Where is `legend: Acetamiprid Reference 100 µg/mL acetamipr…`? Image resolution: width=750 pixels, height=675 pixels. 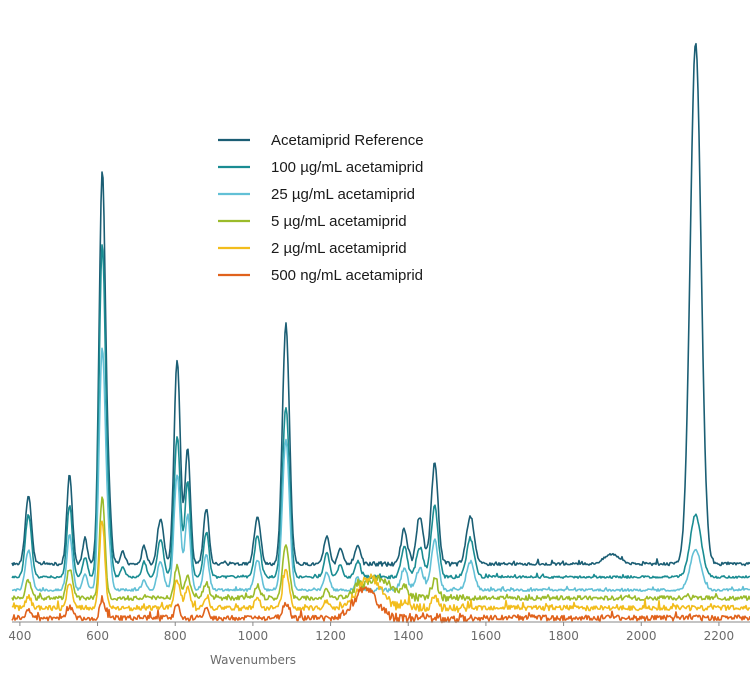
legend: Acetamiprid Reference 100 µg/mL acetamipr… is located at coordinates (321, 208).